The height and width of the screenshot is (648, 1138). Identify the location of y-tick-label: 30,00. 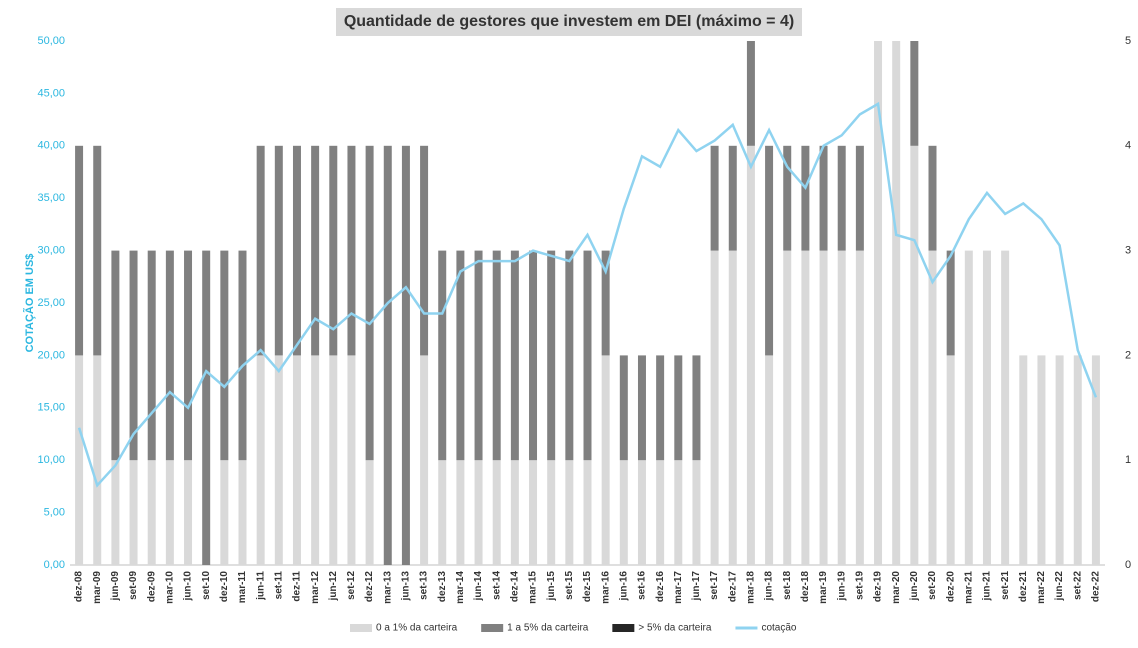
(51, 251).